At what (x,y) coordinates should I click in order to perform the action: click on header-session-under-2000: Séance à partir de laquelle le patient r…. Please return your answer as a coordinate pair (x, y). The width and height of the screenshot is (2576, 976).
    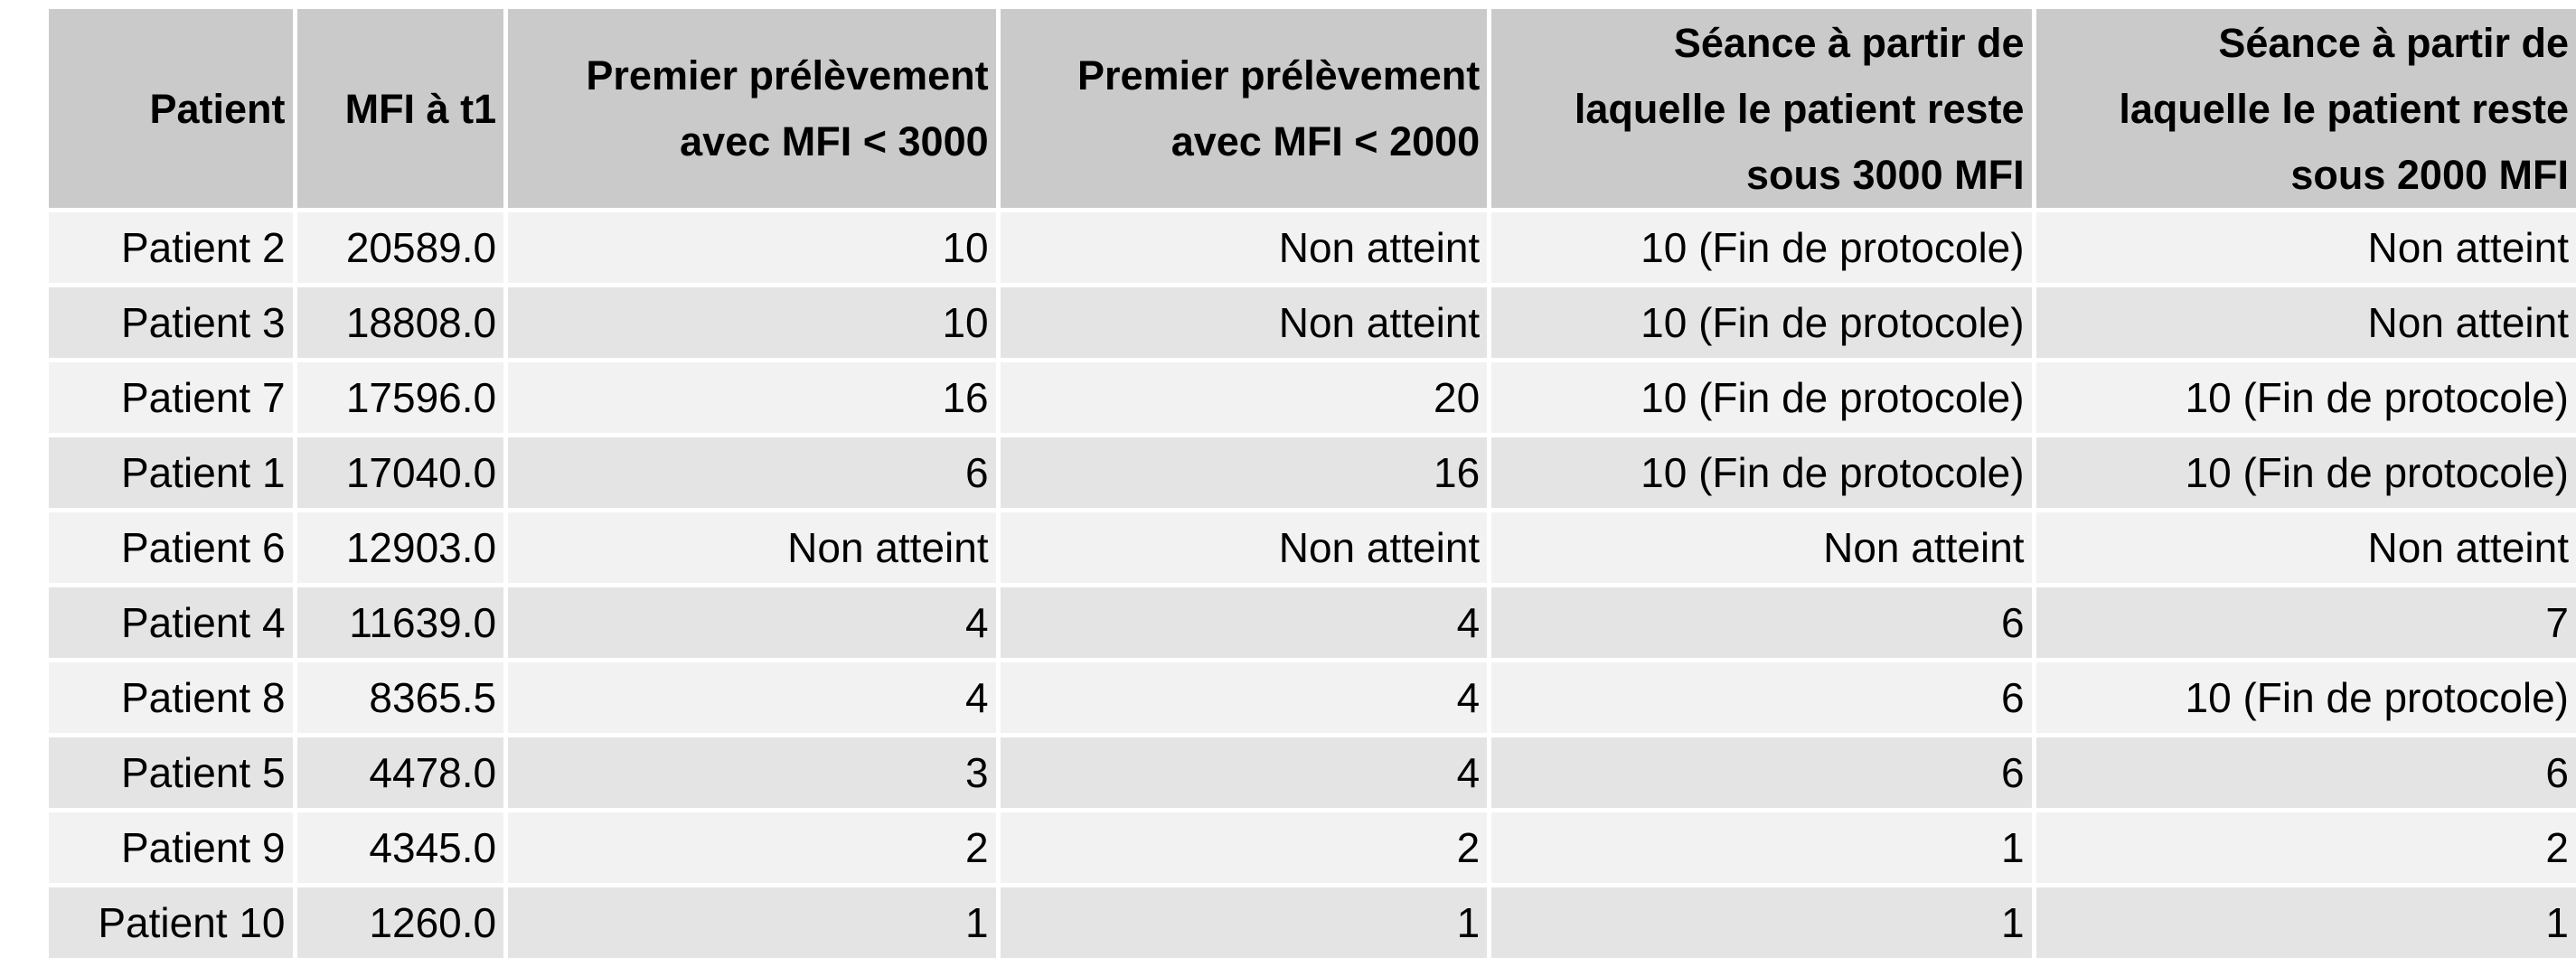
    Looking at the image, I should click on (2306, 108).